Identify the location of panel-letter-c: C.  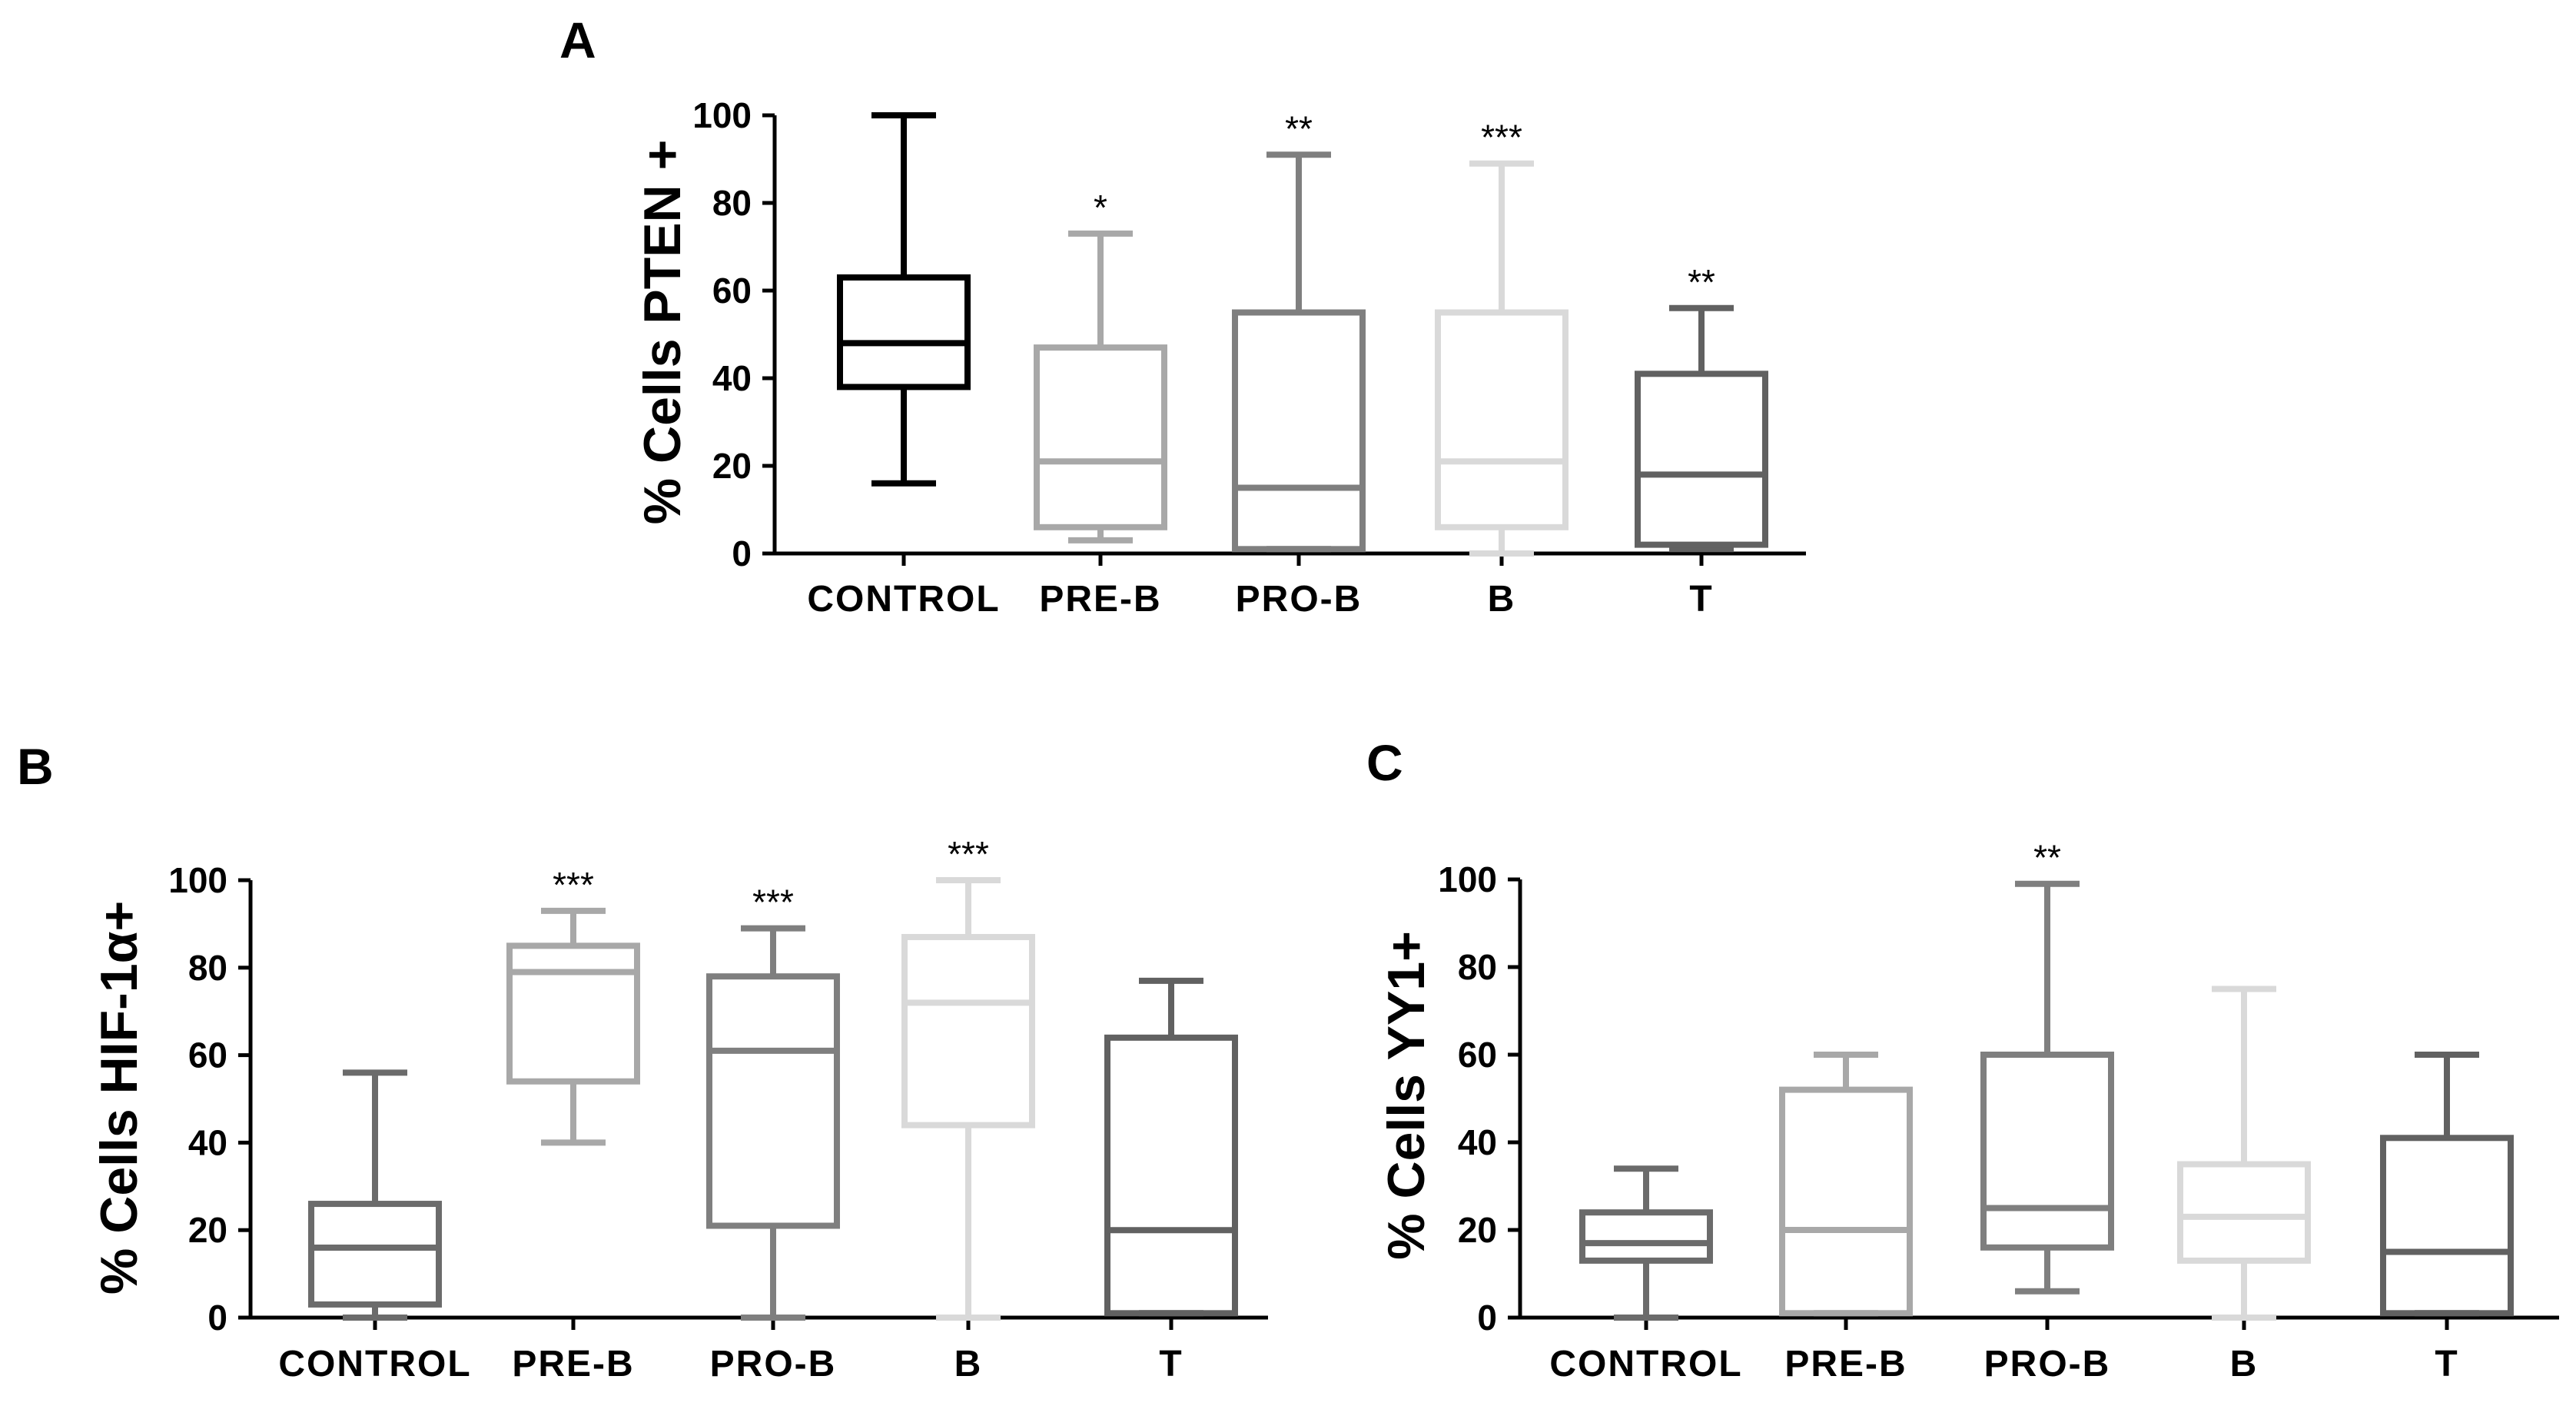
(1384, 763).